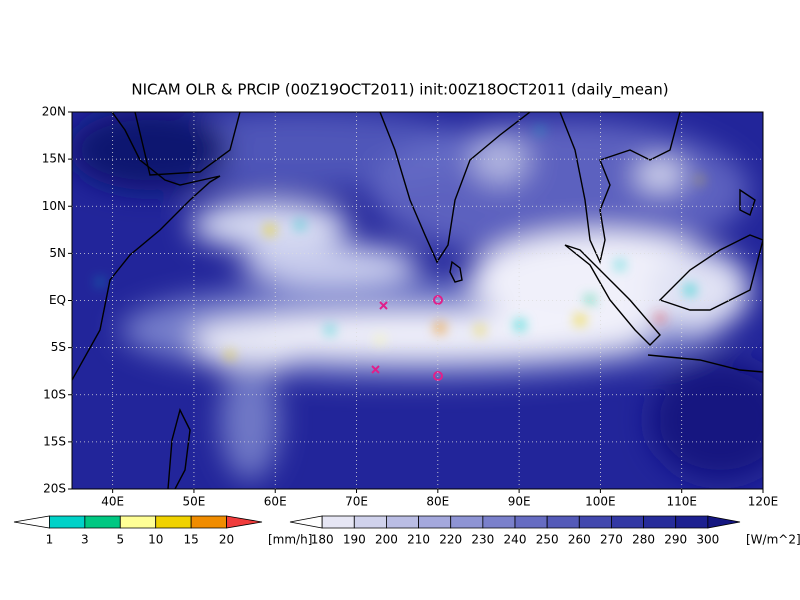  Describe the element at coordinates (290, 540) in the screenshot. I see `colorbar-unit: [mm/h]` at that location.